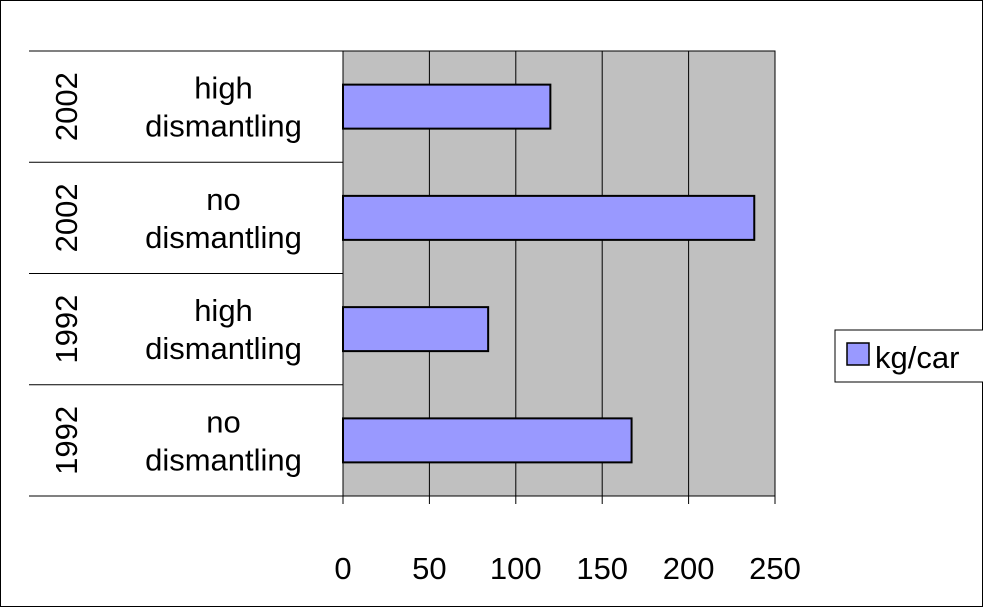 Image resolution: width=983 pixels, height=608 pixels. Describe the element at coordinates (429, 568) in the screenshot. I see `x-tick-label: 50` at that location.